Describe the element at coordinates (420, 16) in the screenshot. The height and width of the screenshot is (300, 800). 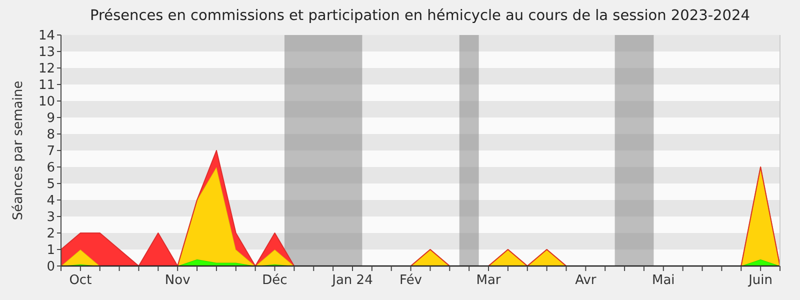
I see `chart-title: Présences en commissions et participation en hémicycle au cours de la session 2023-2024` at that location.